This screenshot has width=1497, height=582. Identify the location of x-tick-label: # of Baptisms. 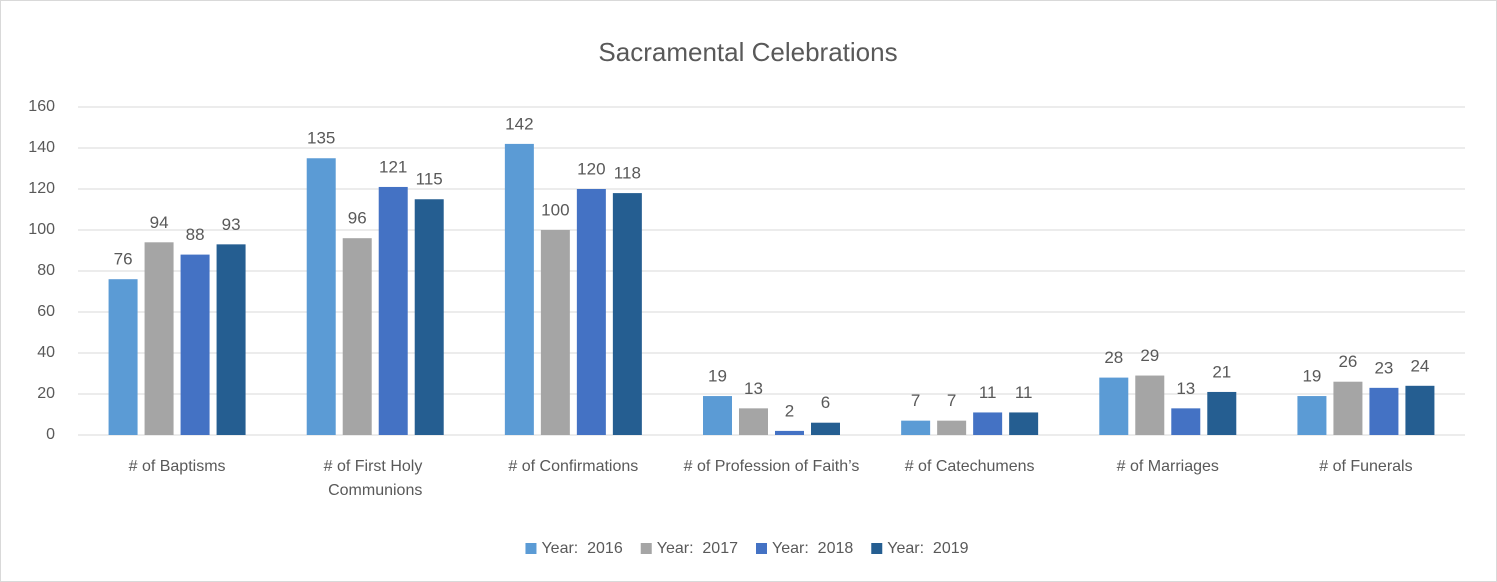
(177, 466).